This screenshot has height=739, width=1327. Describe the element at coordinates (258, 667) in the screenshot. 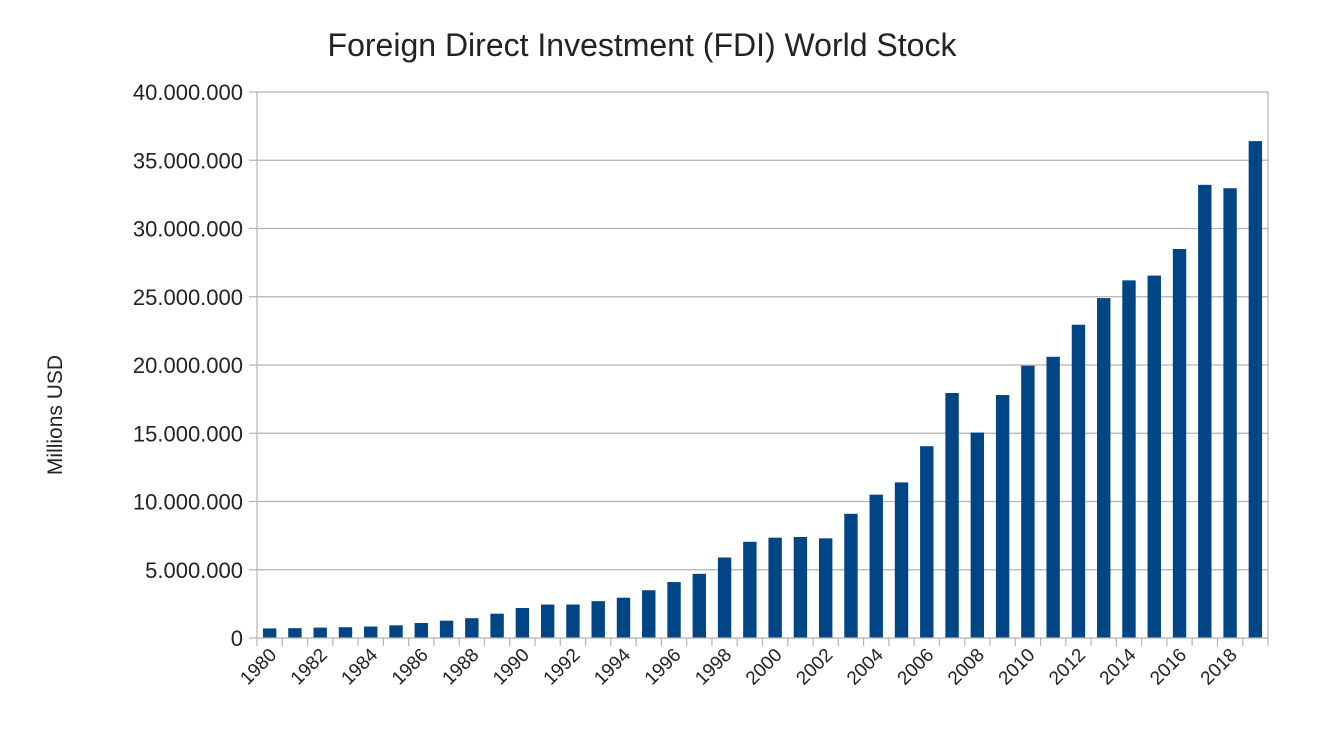

I see `x-tick-label: 1980` at that location.